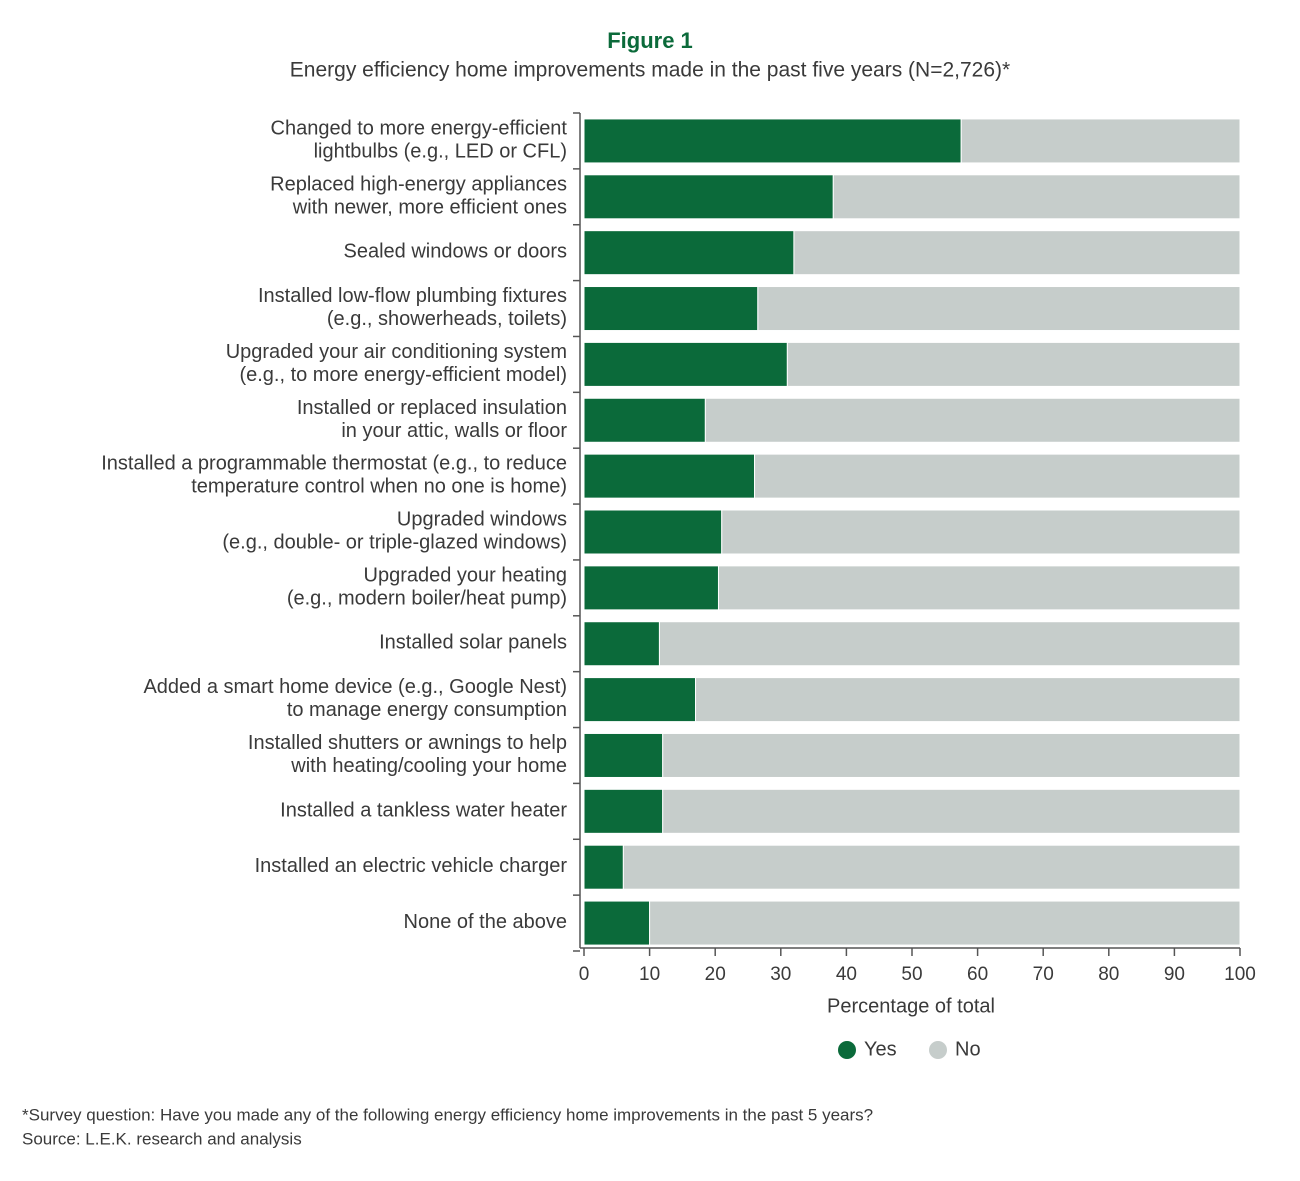 The width and height of the screenshot is (1300, 1181). I want to click on y-tick-label: Installed an electric vehicle charger, so click(411, 866).